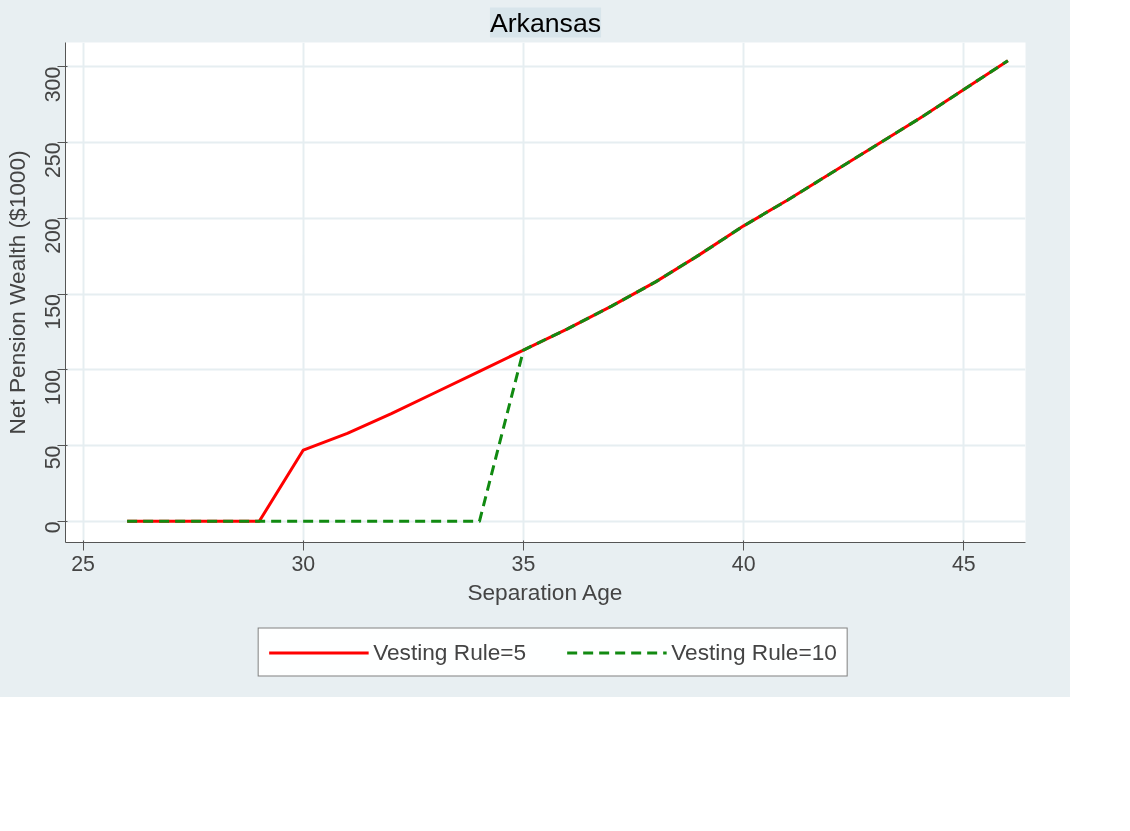 This screenshot has height=831, width=1130. Describe the element at coordinates (303, 563) in the screenshot. I see `x-tick-label: 30` at that location.